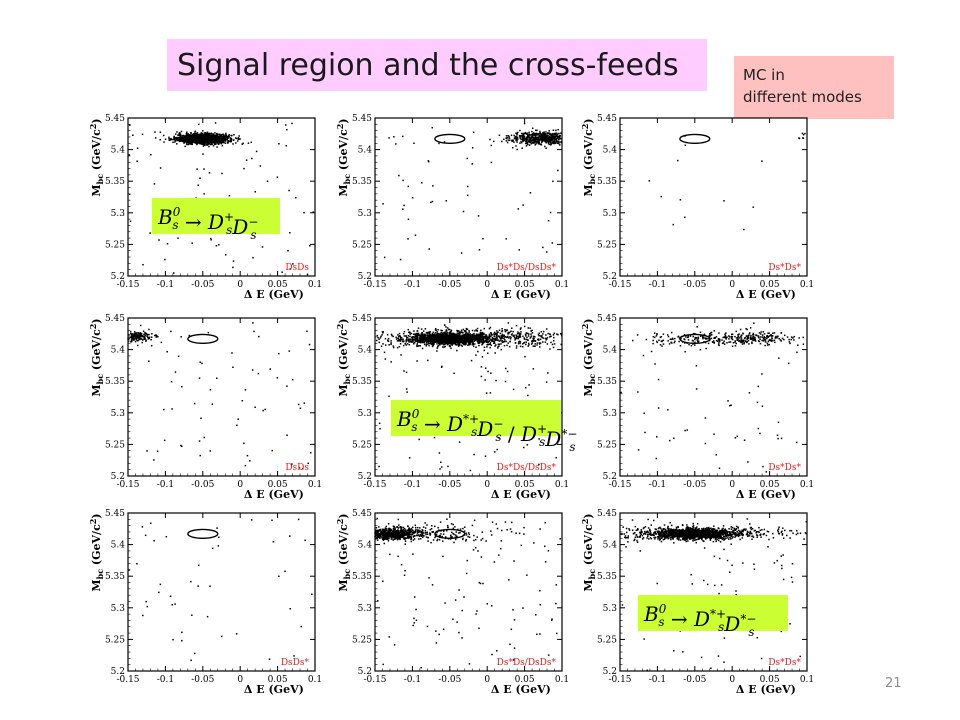 This screenshot has height=720, width=960. What do you see at coordinates (215, 222) in the screenshot?
I see `formula-part: D` at bounding box center [215, 222].